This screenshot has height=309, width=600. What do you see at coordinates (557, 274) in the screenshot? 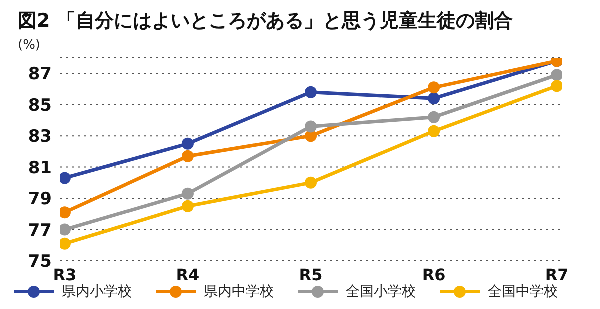
I see `x-tick-label: R7` at bounding box center [557, 274].